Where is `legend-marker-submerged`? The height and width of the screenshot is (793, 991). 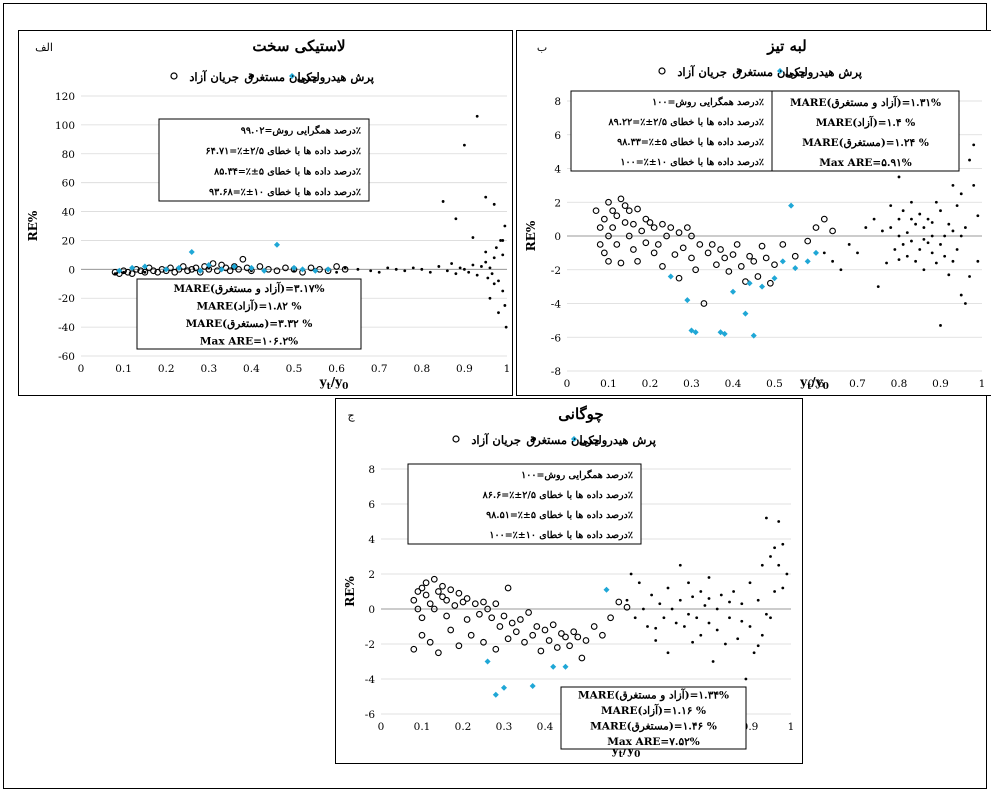 legend-marker-submerged is located at coordinates (534, 439).